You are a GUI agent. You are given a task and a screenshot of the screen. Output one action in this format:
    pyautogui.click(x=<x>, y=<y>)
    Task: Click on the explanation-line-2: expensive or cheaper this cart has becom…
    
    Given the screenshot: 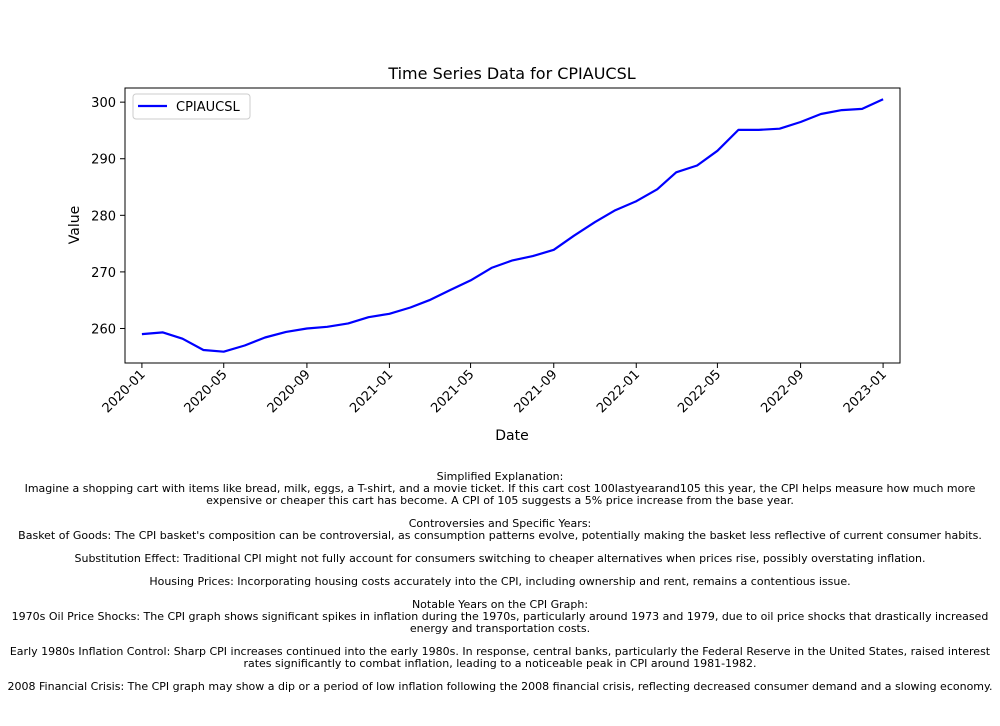 What is the action you would take?
    pyautogui.click(x=500, y=500)
    